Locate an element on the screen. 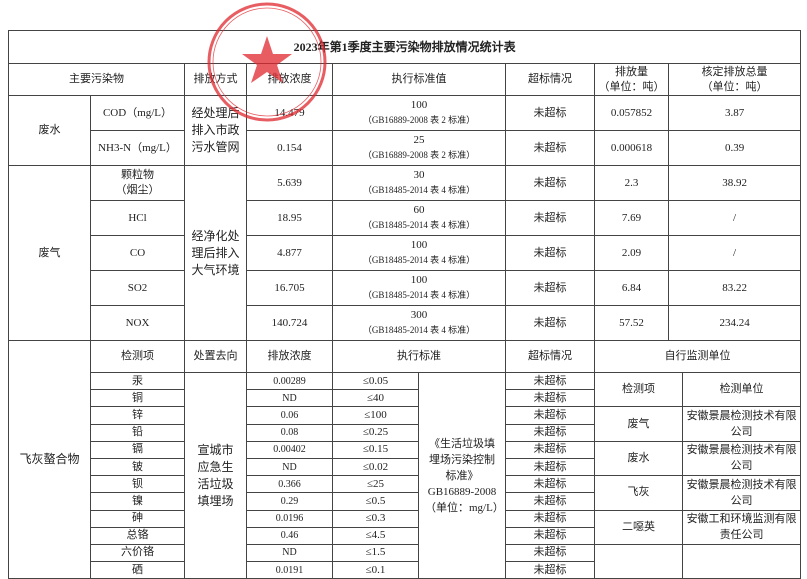 This screenshot has height=579, width=807. concentration: 5.639 is located at coordinates (289, 183).